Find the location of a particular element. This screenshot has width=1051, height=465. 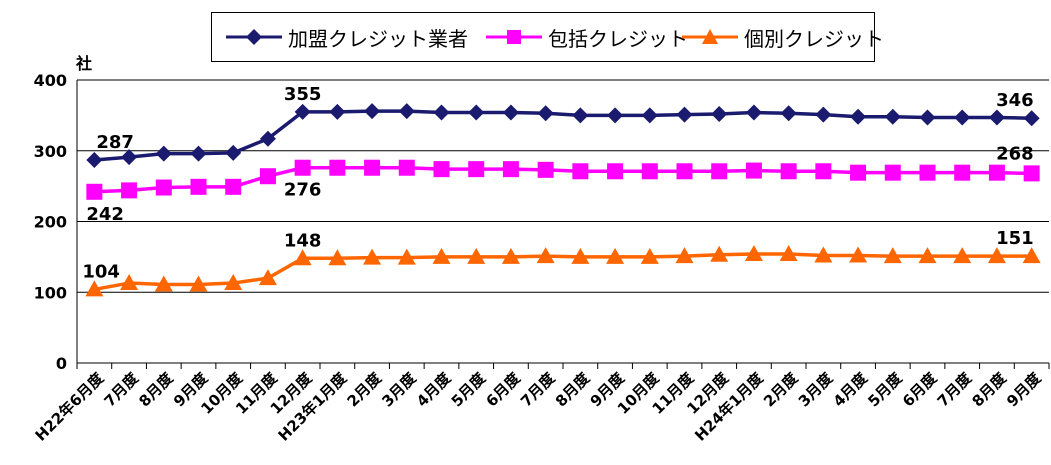

y-axis-unit-label: 社 is located at coordinates (84, 63).